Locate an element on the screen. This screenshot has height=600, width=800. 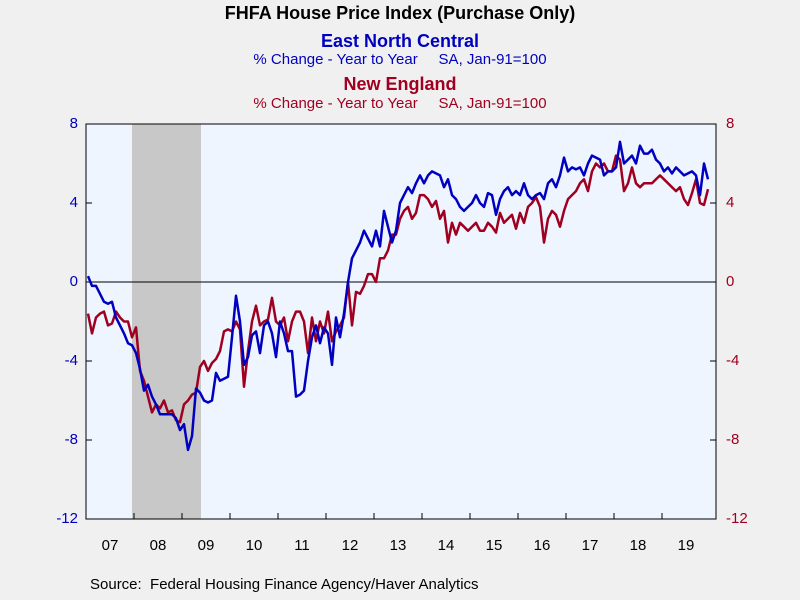
y-tick-label: 8 is located at coordinates (74, 123).